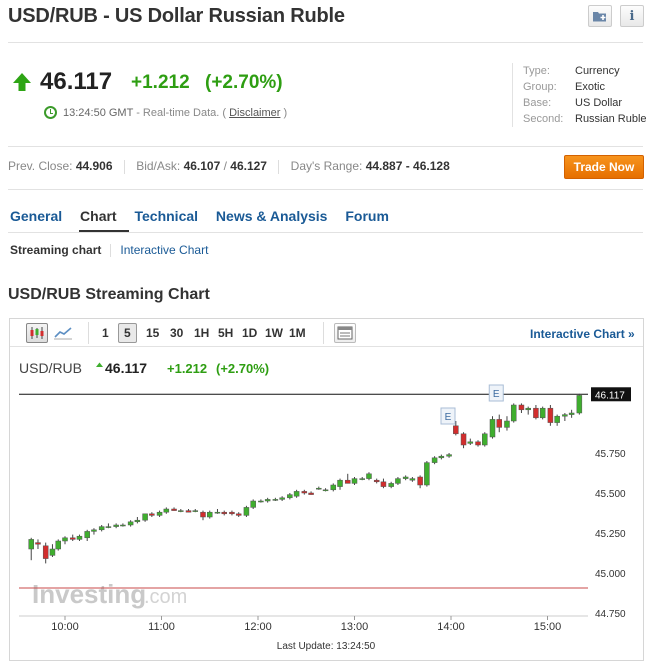 The width and height of the screenshot is (647, 667). Describe the element at coordinates (604, 167) in the screenshot. I see `trade-now-button: Trade Now` at that location.